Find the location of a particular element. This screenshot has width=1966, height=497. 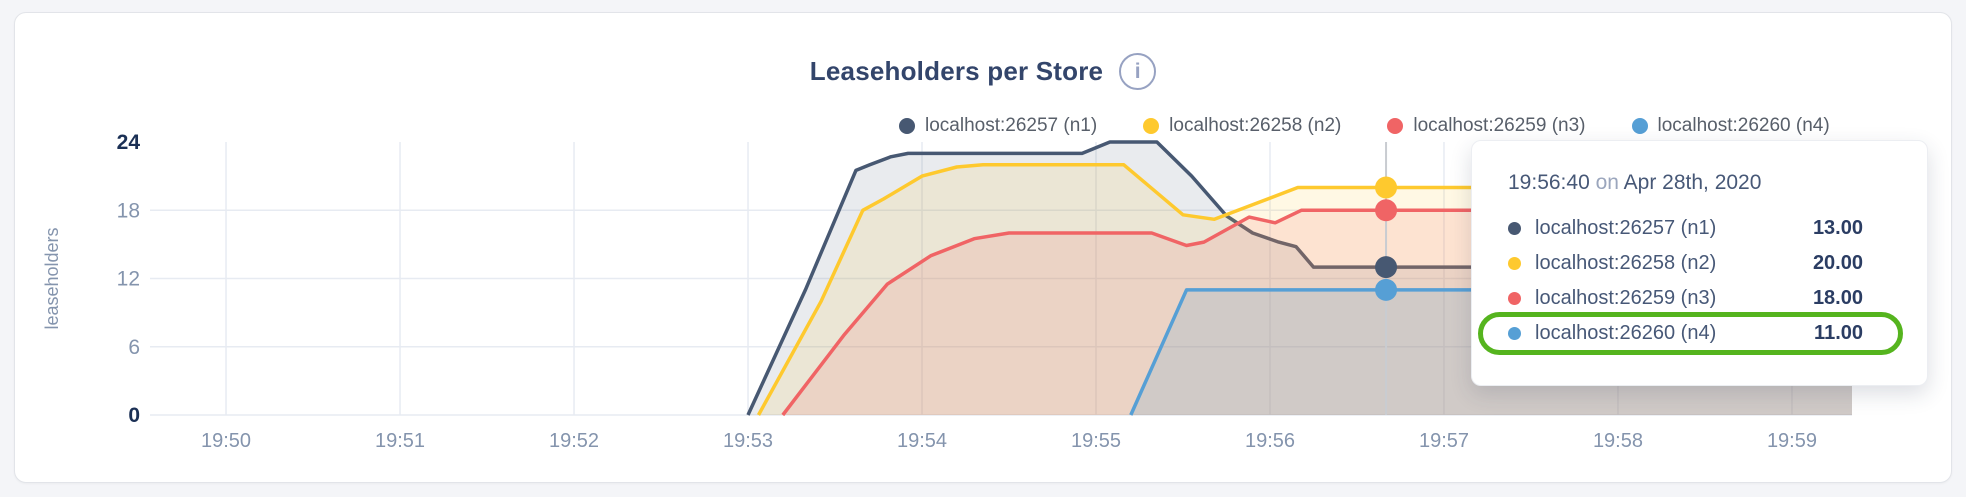

y-axis-tick-label: 0 is located at coordinates (134, 415).